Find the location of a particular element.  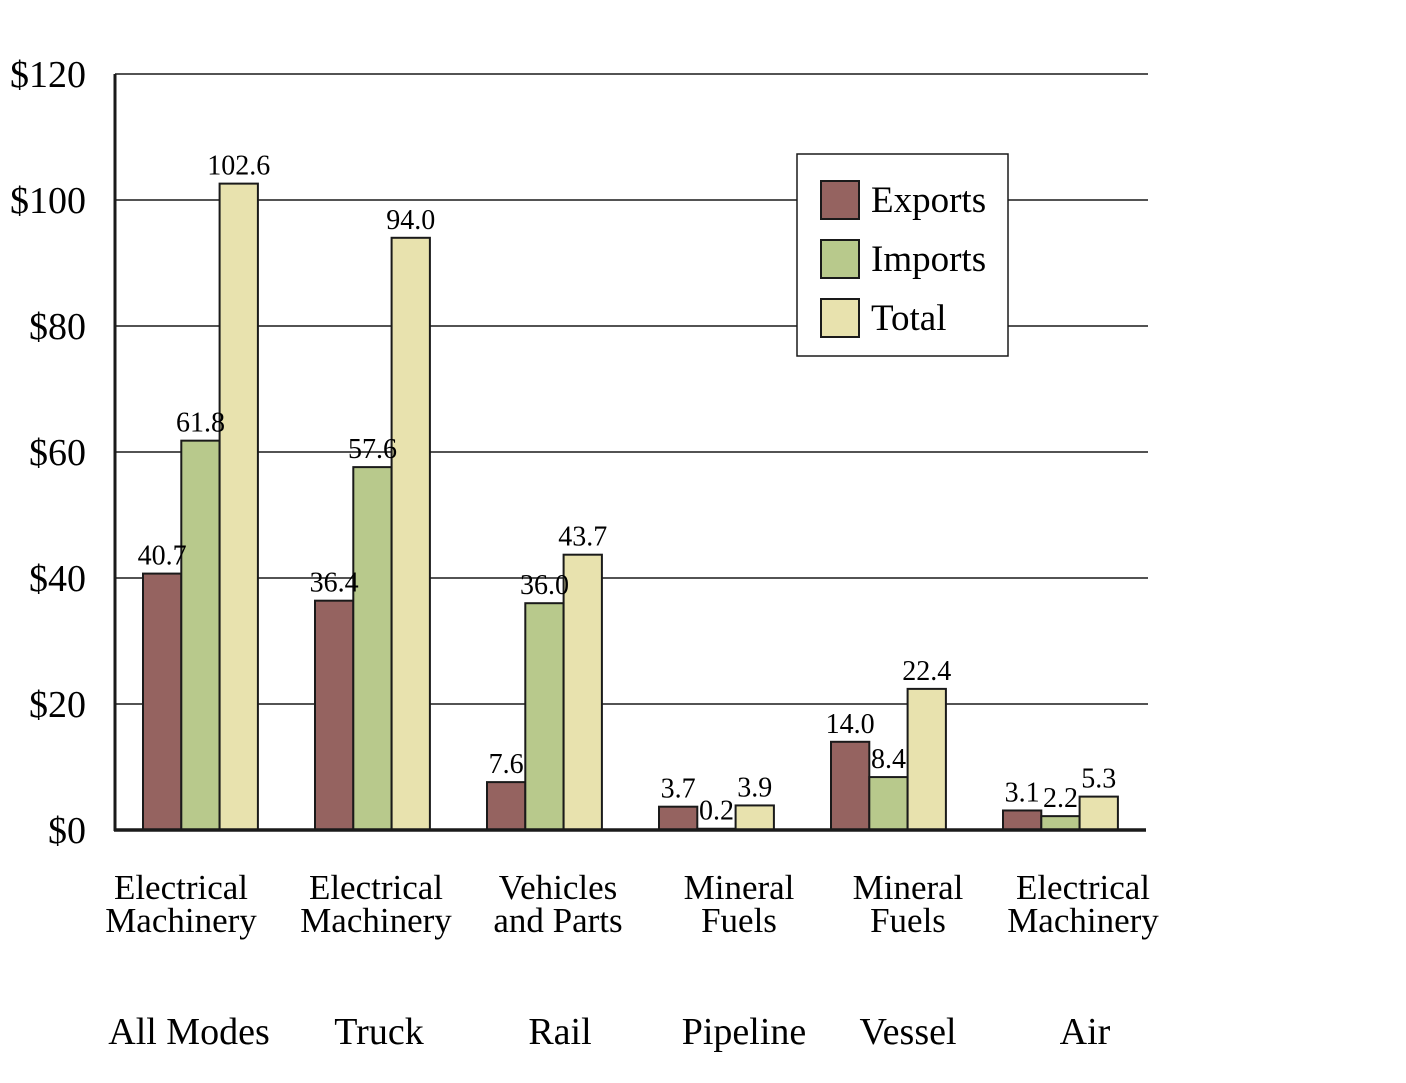

legend-swatch-total is located at coordinates (840, 318).